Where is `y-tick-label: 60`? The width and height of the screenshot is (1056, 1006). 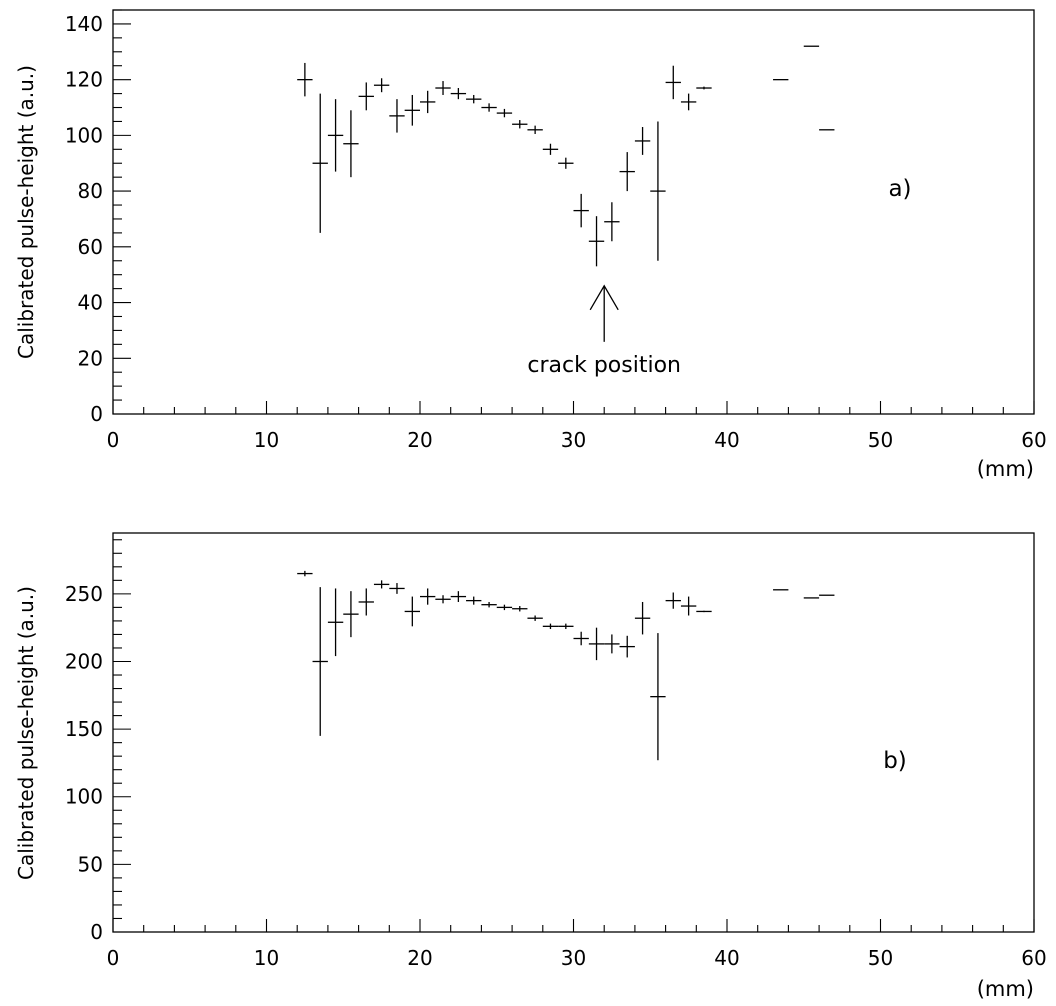 y-tick-label: 60 is located at coordinates (90, 247).